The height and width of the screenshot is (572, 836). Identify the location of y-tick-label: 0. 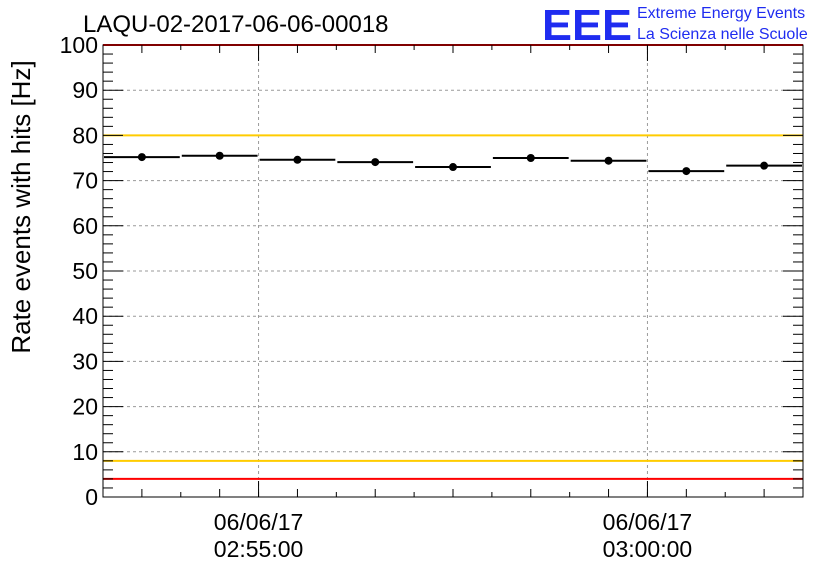
(91, 497).